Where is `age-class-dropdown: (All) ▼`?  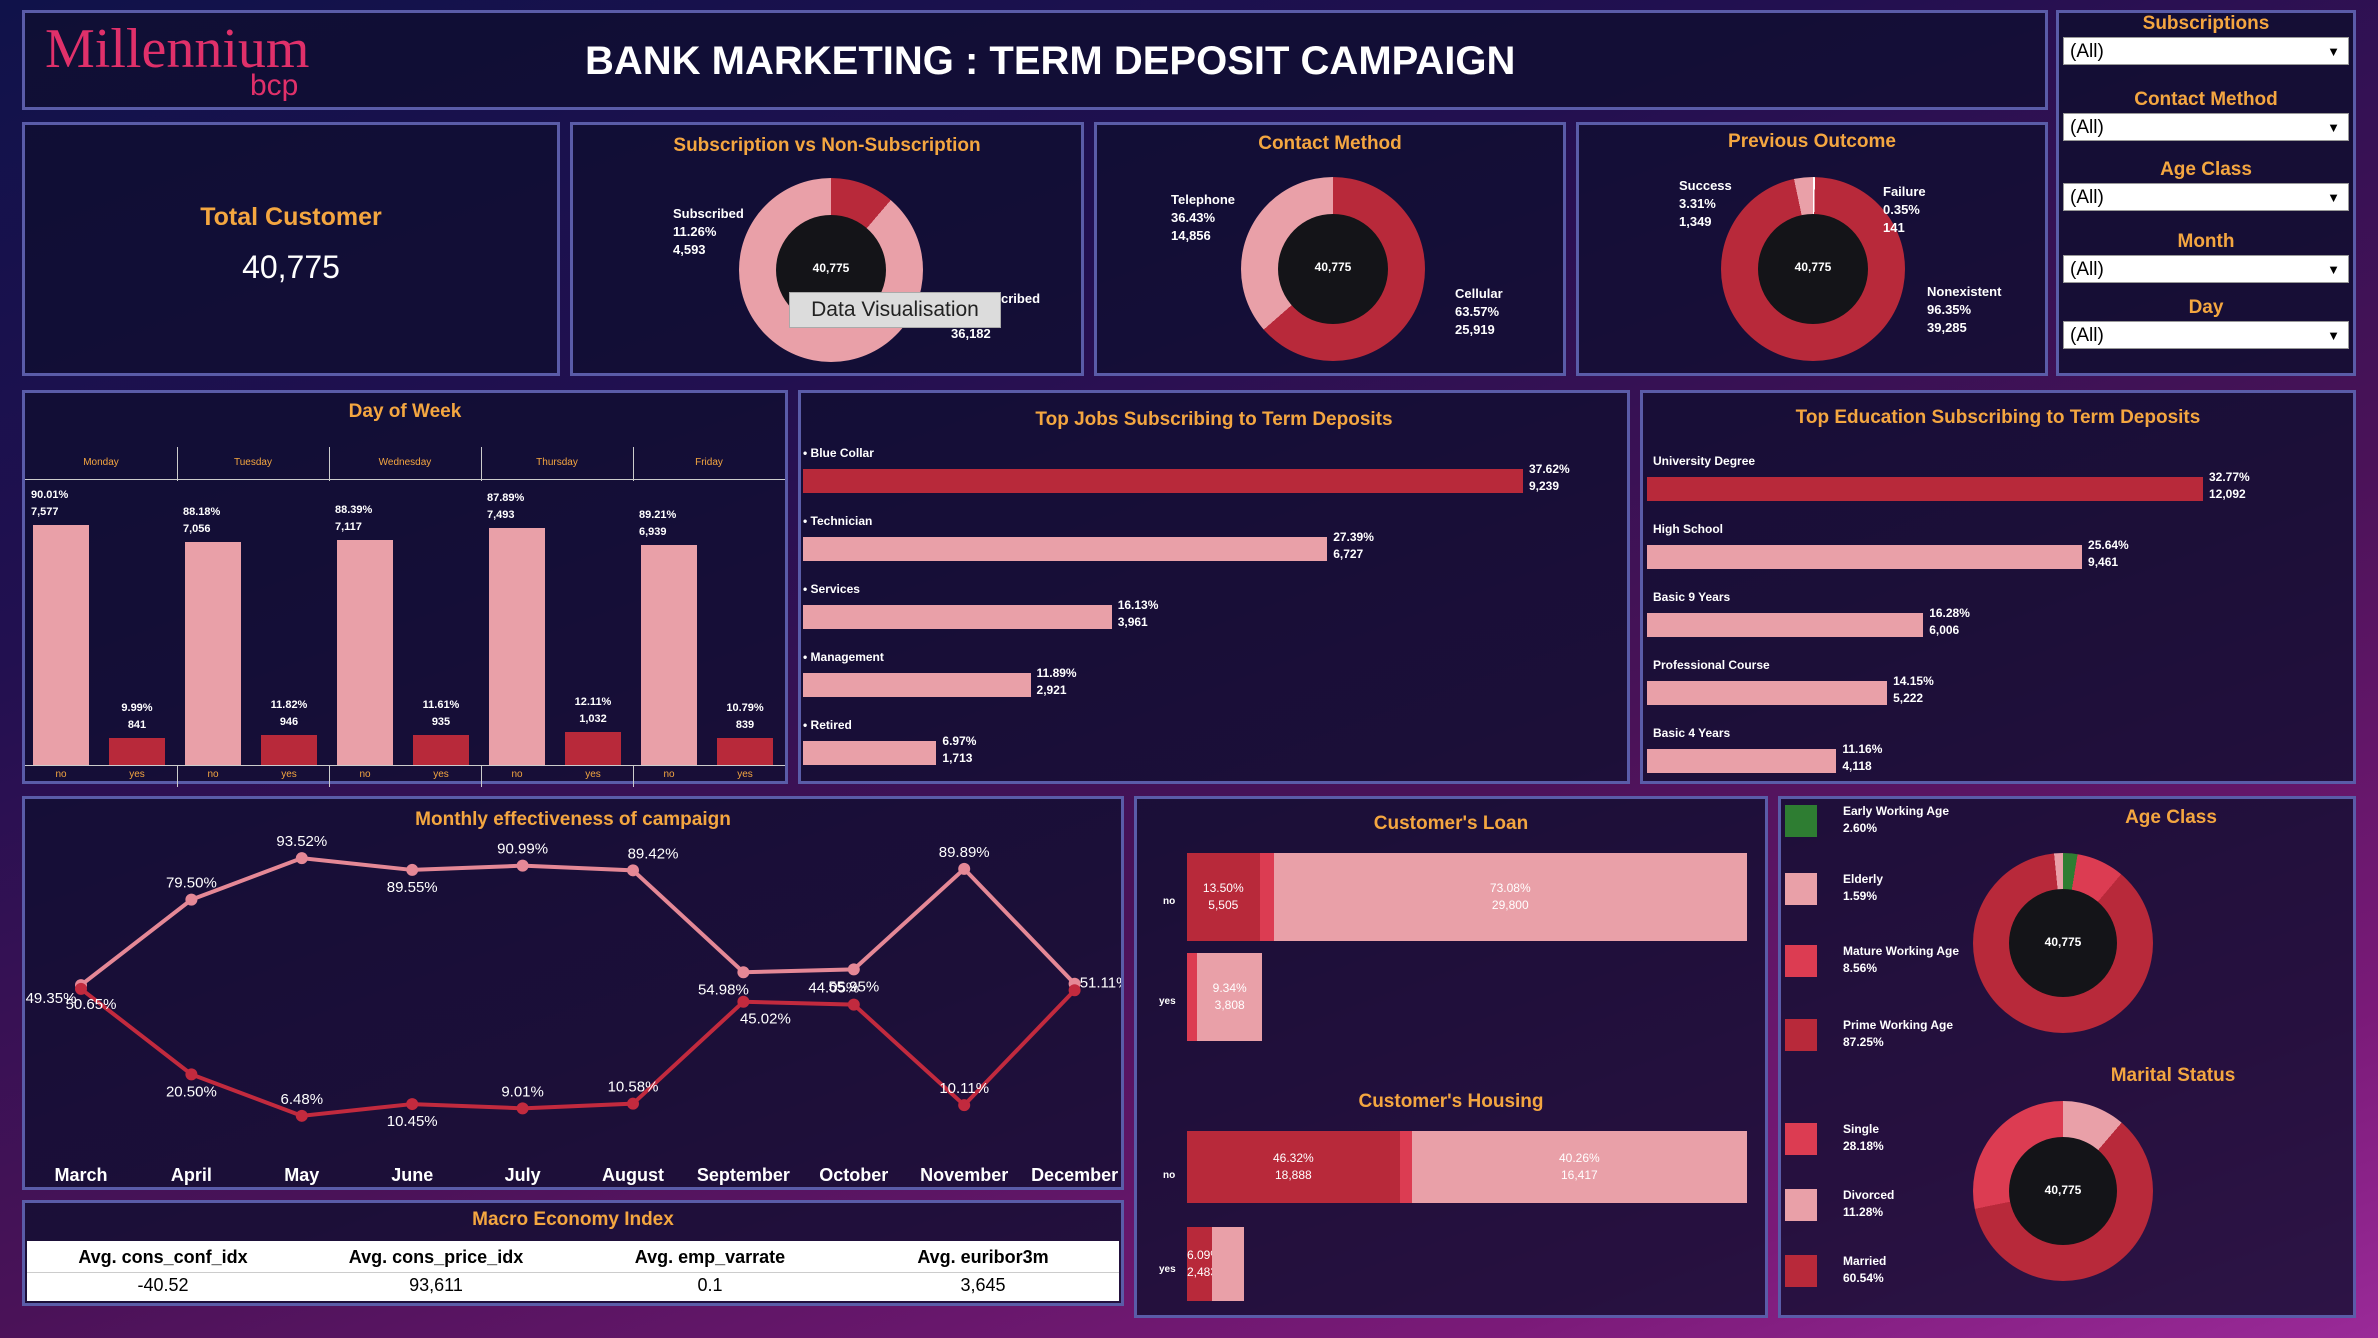 age-class-dropdown: (All) ▼ is located at coordinates (2206, 197).